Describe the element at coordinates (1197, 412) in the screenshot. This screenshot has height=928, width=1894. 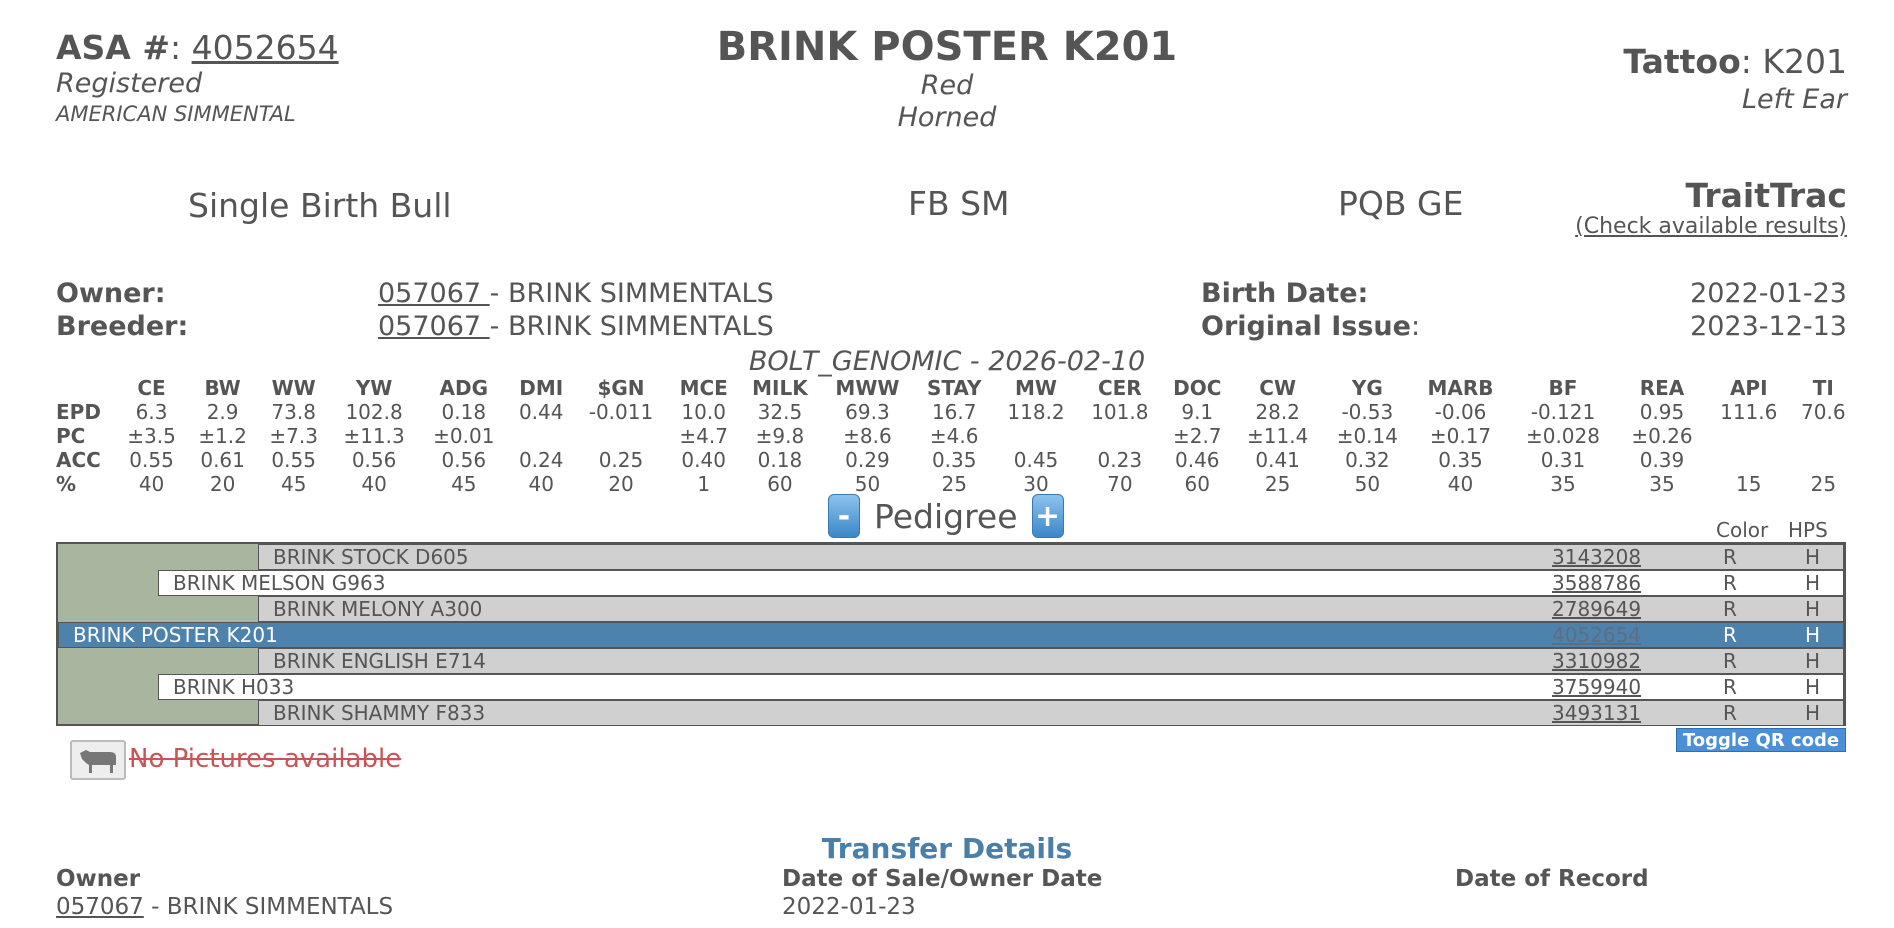
I see `epd-cell: 9.1` at that location.